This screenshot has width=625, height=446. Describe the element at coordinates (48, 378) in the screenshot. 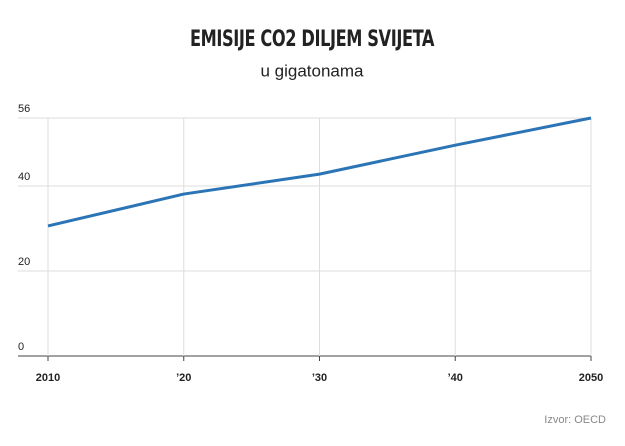

I see `x-tick-label: 2010` at that location.